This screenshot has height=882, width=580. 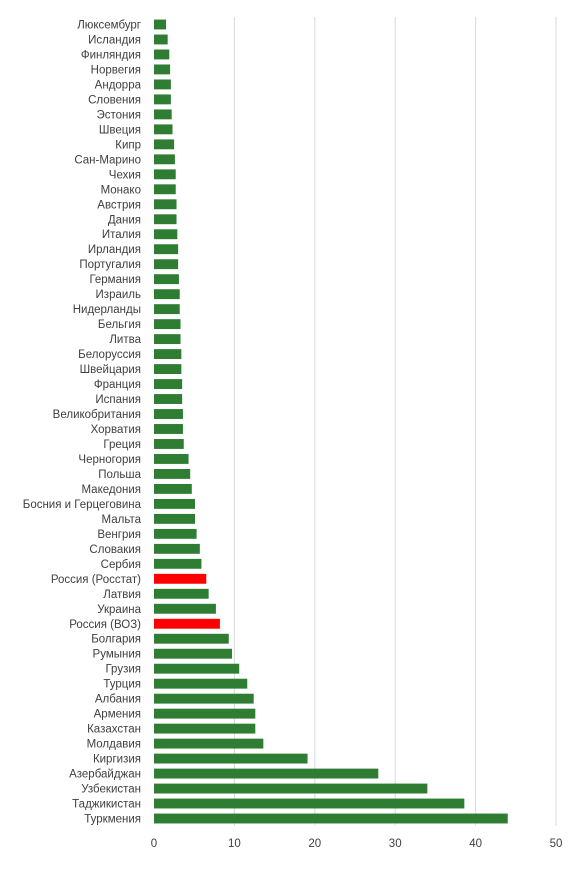 I want to click on category-label: Италия, so click(x=121, y=235).